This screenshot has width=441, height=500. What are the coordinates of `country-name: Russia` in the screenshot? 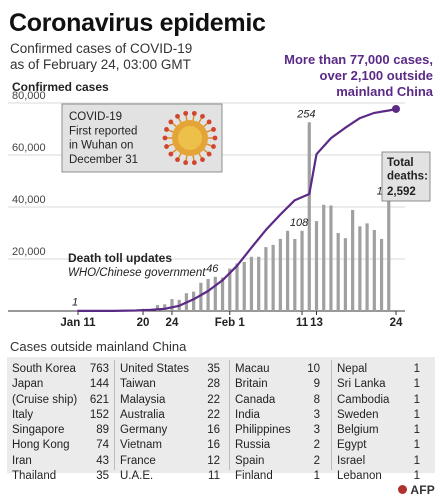 It's located at (253, 445).